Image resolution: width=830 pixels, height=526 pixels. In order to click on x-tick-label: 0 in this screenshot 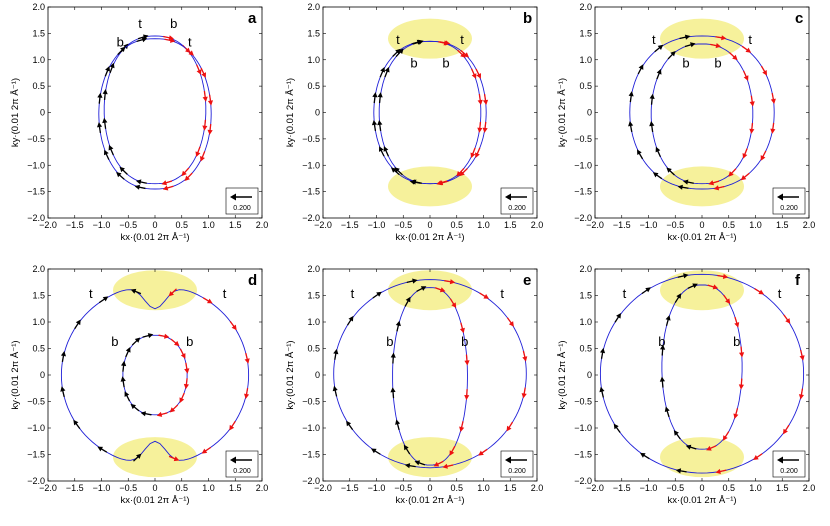, I will do `click(701, 225)`.